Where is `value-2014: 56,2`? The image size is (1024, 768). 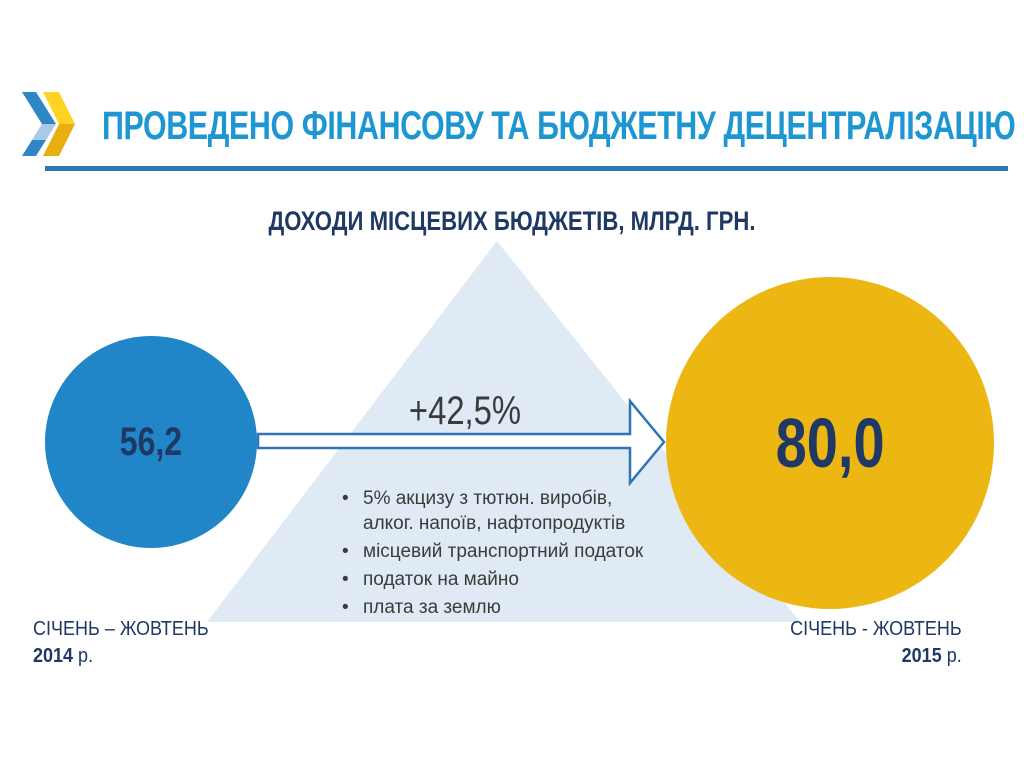 value-2014: 56,2 is located at coordinates (151, 441).